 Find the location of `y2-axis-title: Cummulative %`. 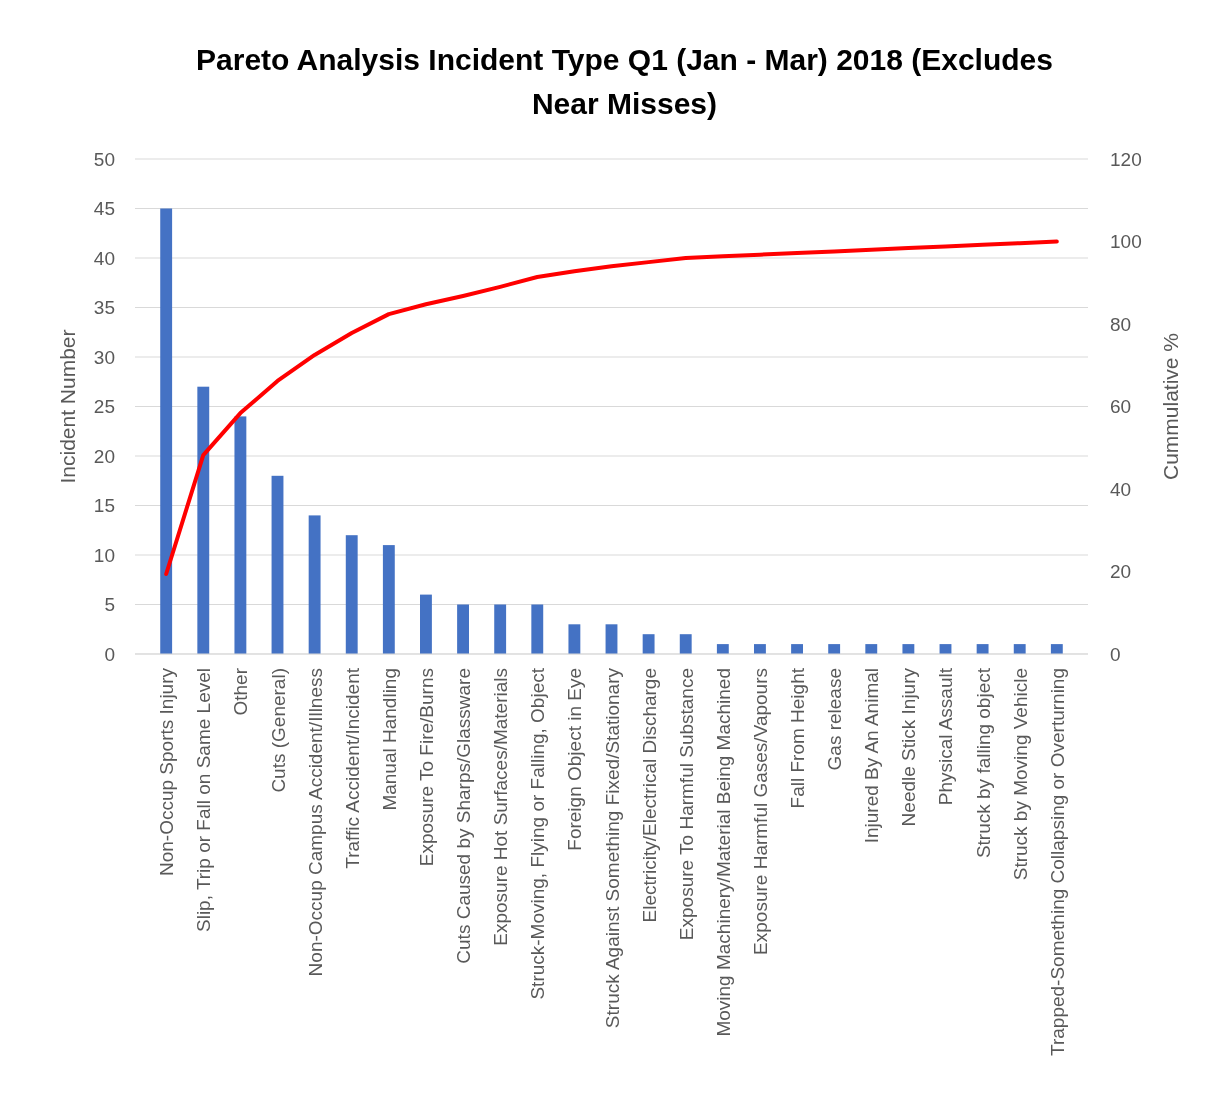

y2-axis-title: Cummulative % is located at coordinates (1170, 406).